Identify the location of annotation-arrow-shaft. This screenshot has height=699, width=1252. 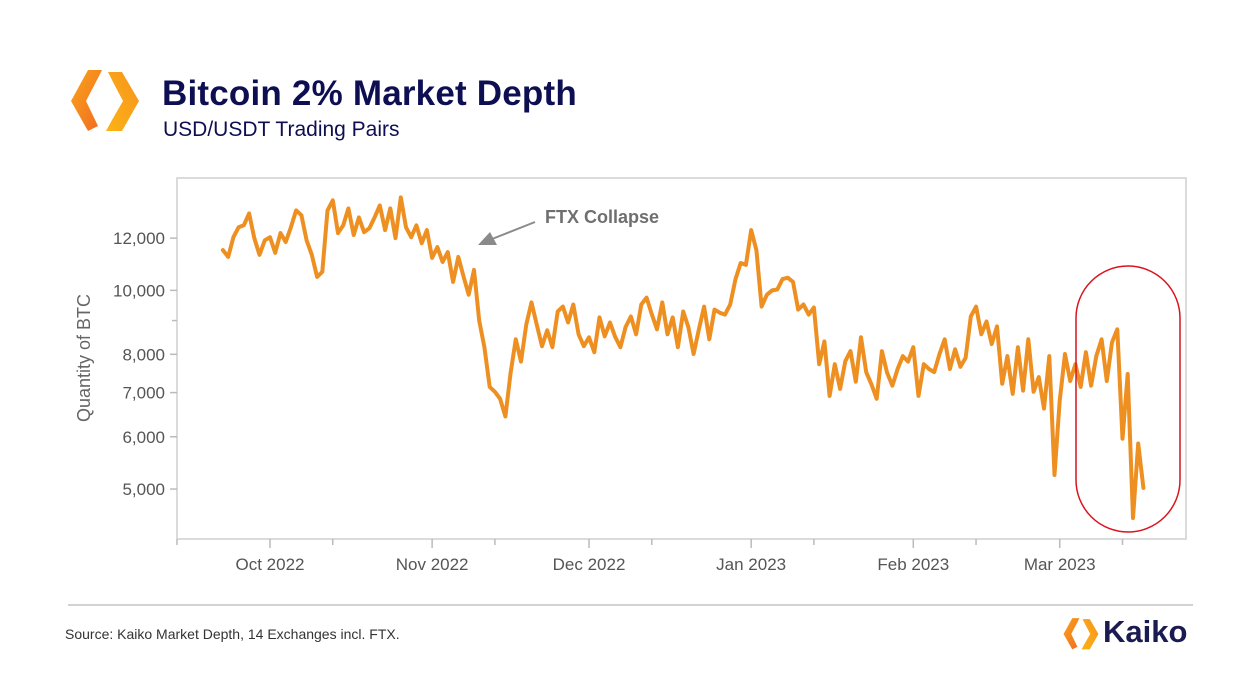
(513, 230).